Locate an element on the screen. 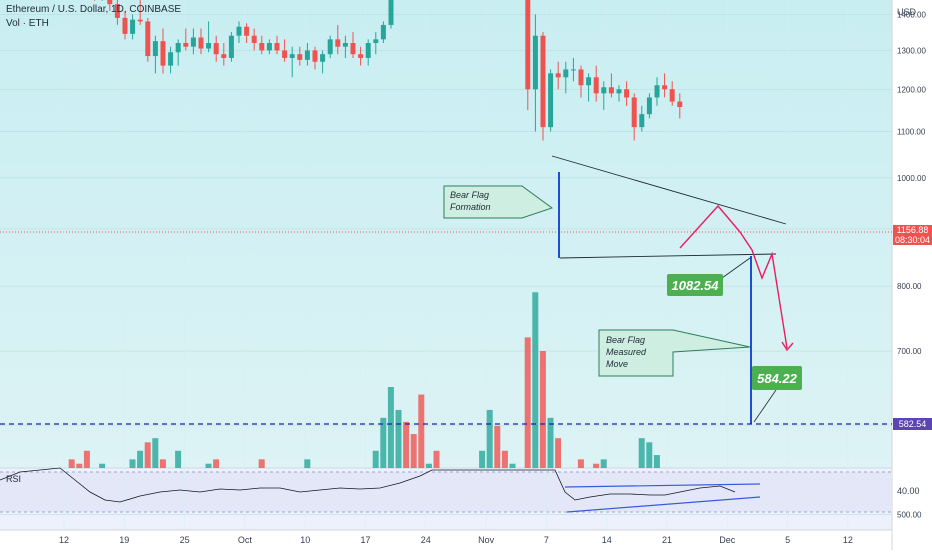 Image resolution: width=932 pixels, height=555 pixels. rsi-label: RSI is located at coordinates (14, 479).